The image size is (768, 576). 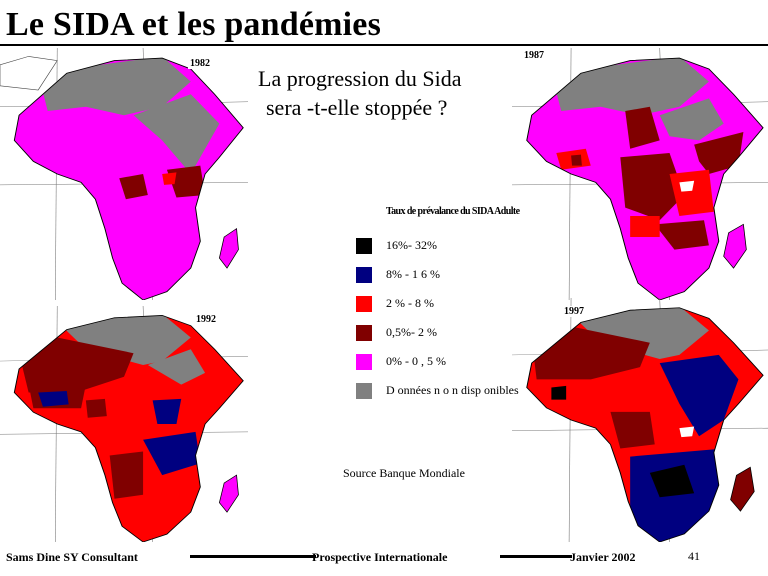 What do you see at coordinates (360, 78) in the screenshot?
I see `question-line-1: La progression du Sida` at bounding box center [360, 78].